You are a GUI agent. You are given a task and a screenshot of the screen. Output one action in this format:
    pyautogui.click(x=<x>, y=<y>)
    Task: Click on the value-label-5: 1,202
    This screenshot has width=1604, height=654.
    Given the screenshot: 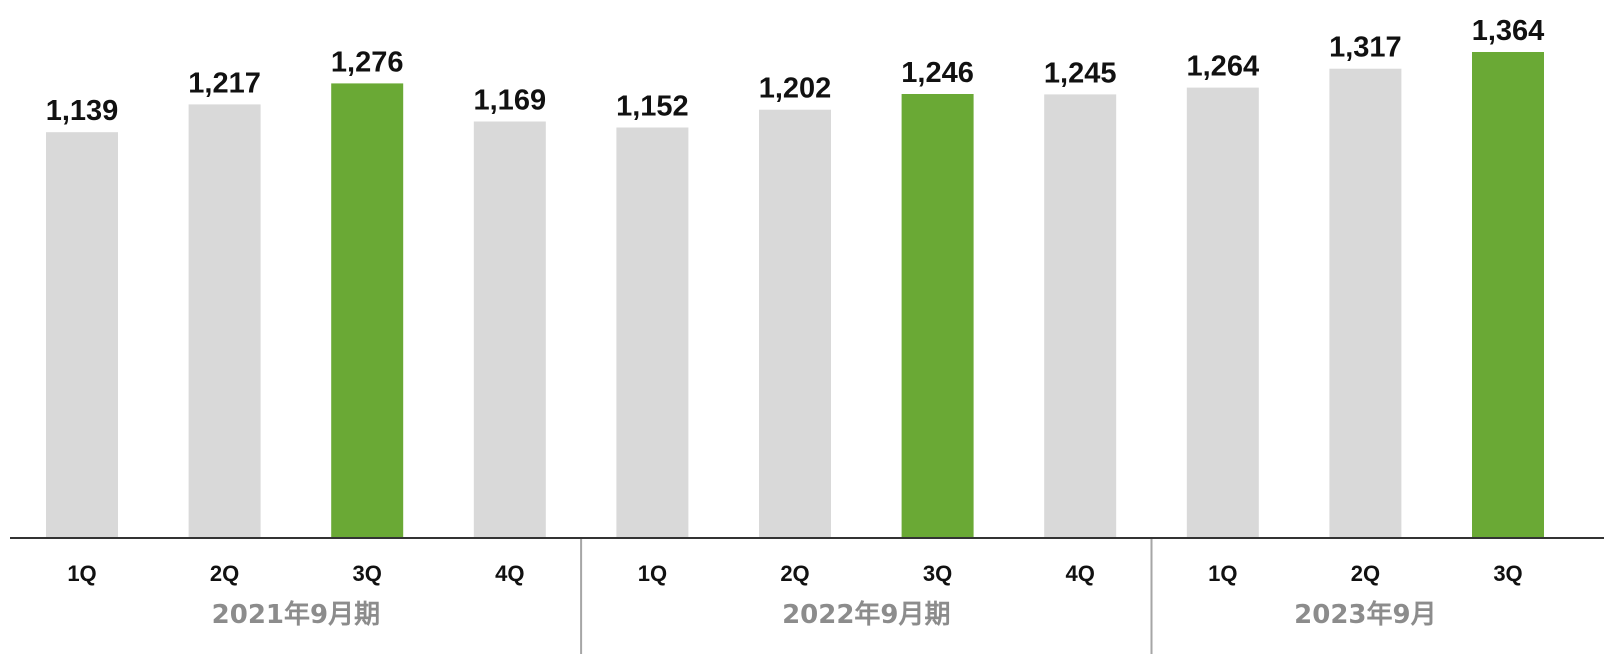 What is the action you would take?
    pyautogui.click(x=795, y=89)
    